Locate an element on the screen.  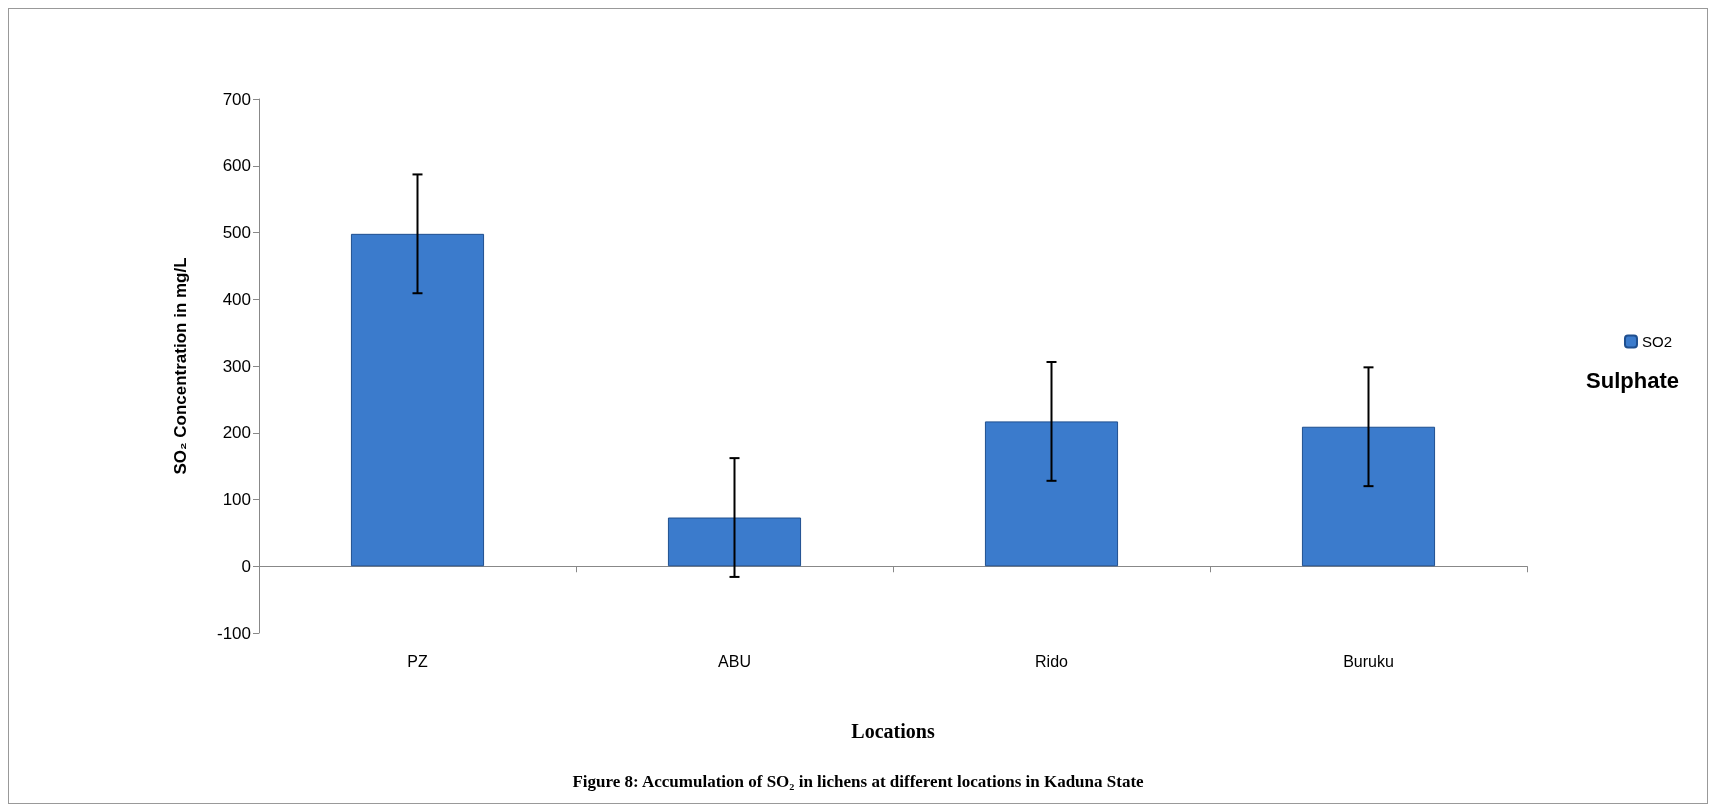
y-tick-label: 400 is located at coordinates (236, 299).